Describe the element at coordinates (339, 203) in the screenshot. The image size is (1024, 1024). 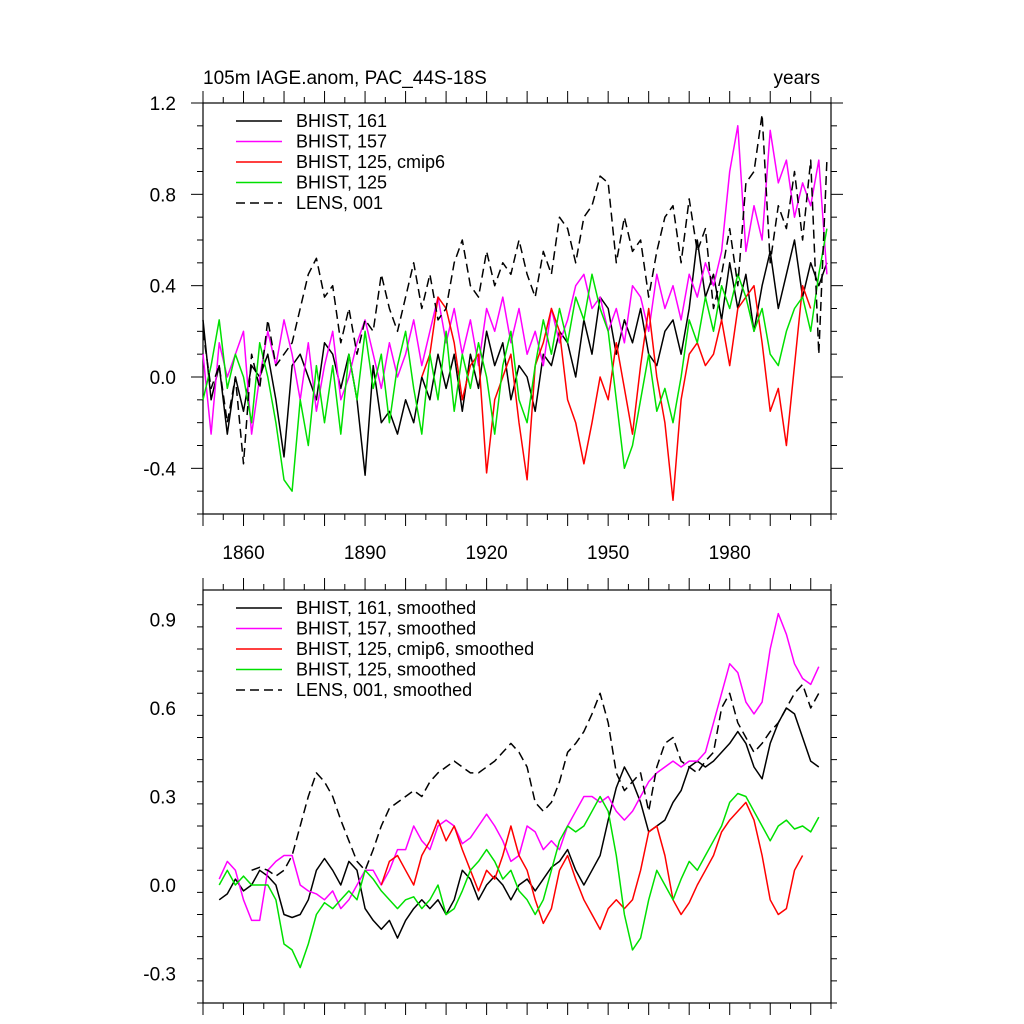
I see `legend-label: LENS, 001` at that location.